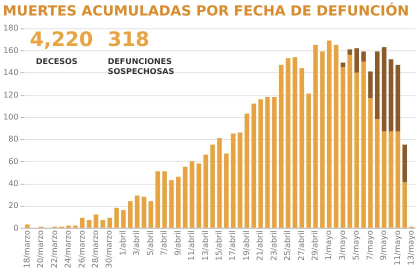 The width and height of the screenshot is (420, 280). I want to click on x-tick-label: 3/mayo, so click(342, 245).